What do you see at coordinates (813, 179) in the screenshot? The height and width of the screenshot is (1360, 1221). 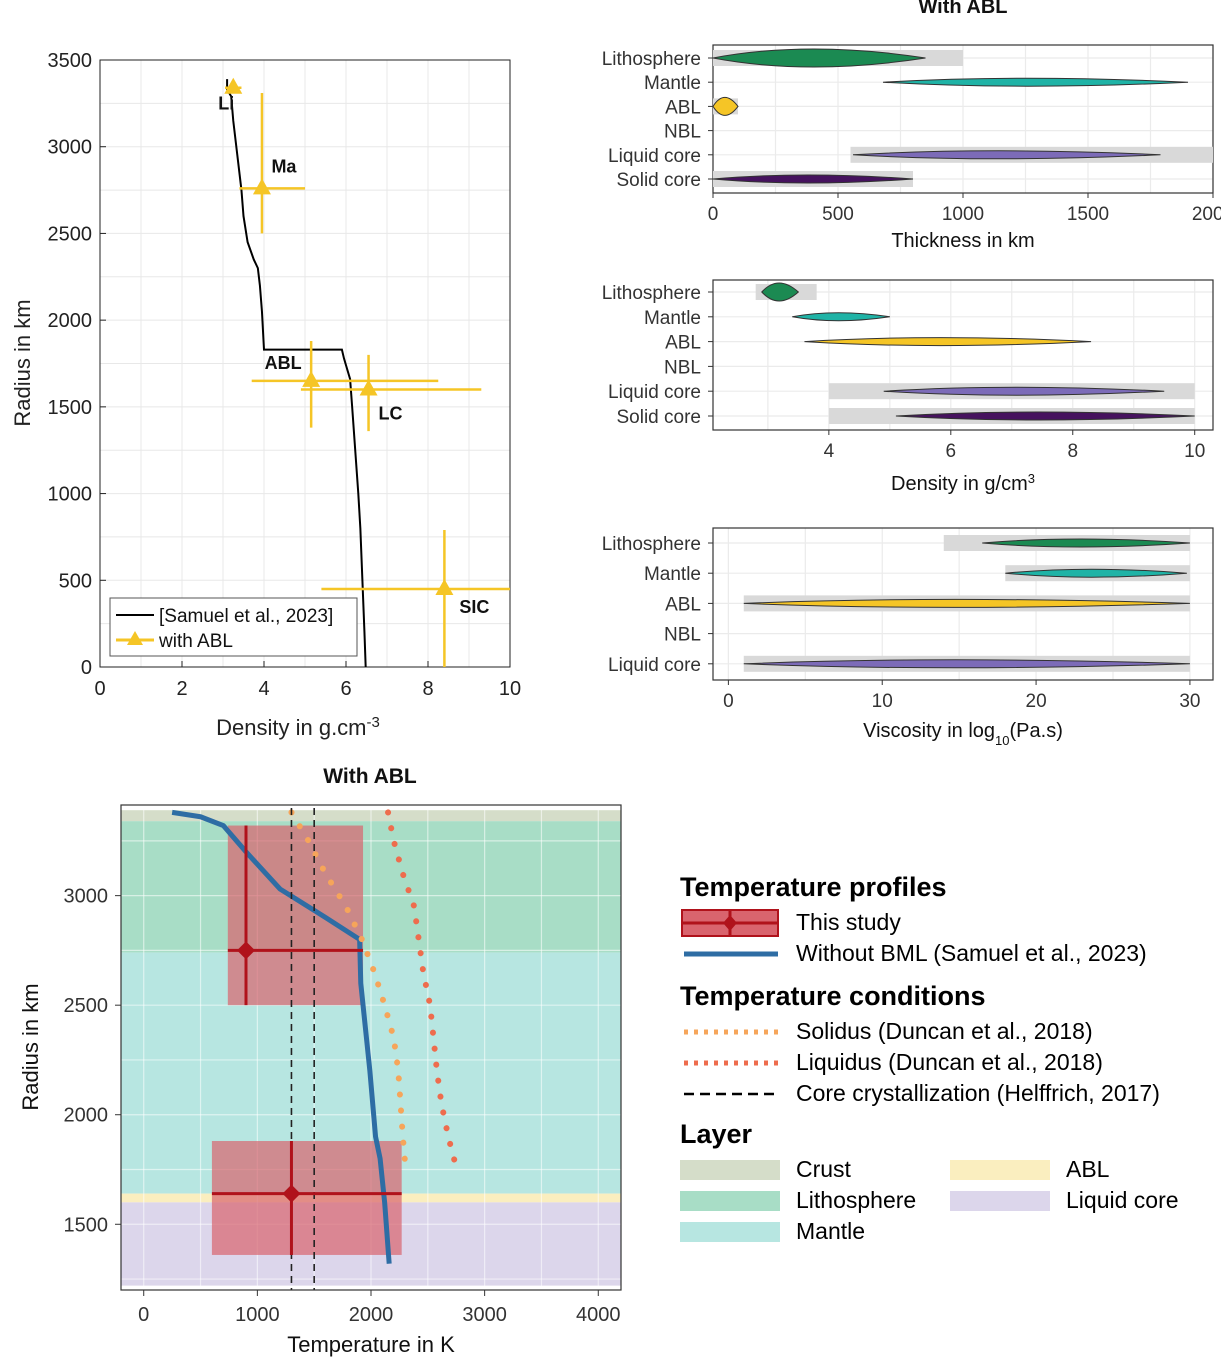 I see `violin-solid-core` at bounding box center [813, 179].